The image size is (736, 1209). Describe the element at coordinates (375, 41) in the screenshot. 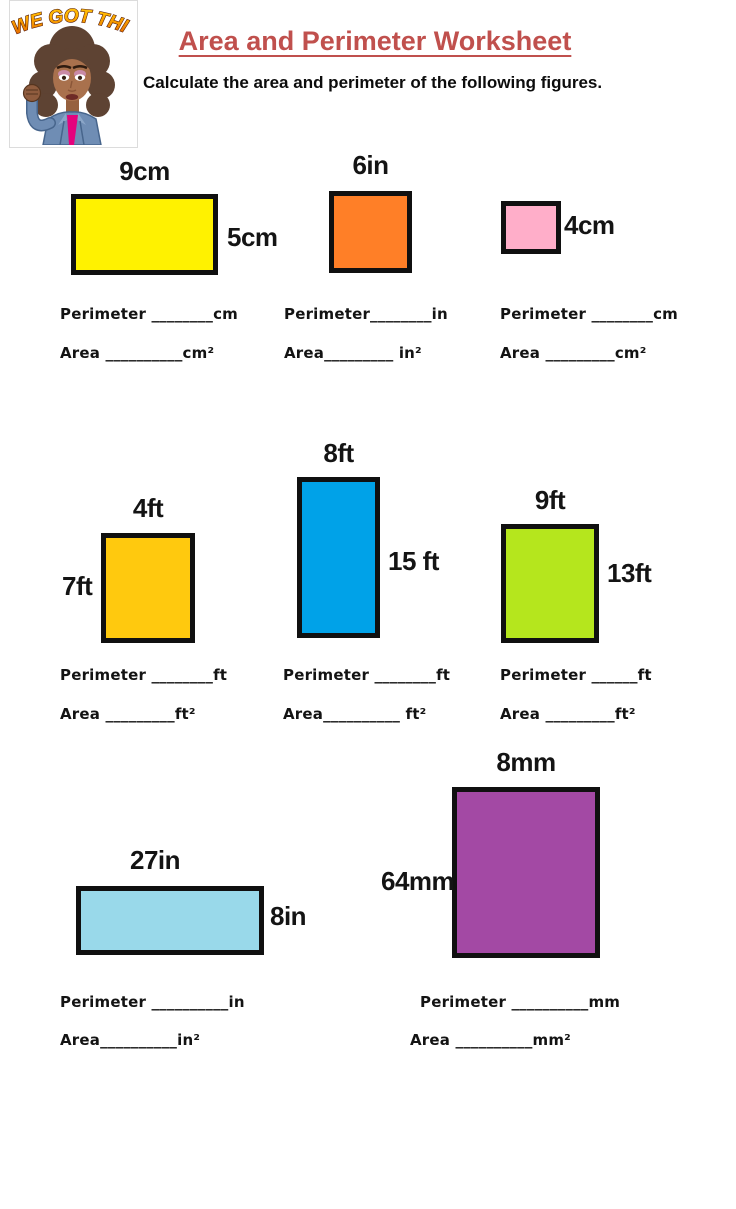

I see `worksheet-title: Area and Perimeter Worksheet` at that location.